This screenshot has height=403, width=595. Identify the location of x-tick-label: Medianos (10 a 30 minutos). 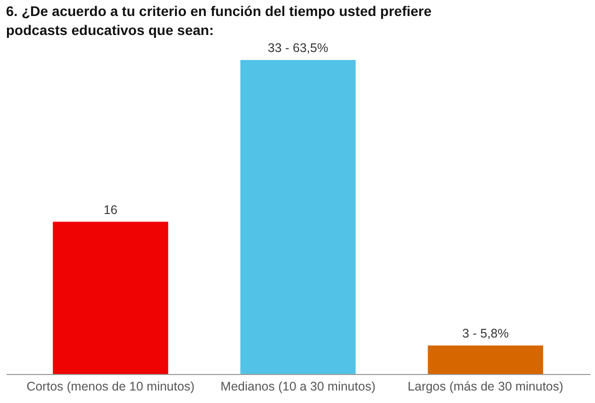
(298, 387).